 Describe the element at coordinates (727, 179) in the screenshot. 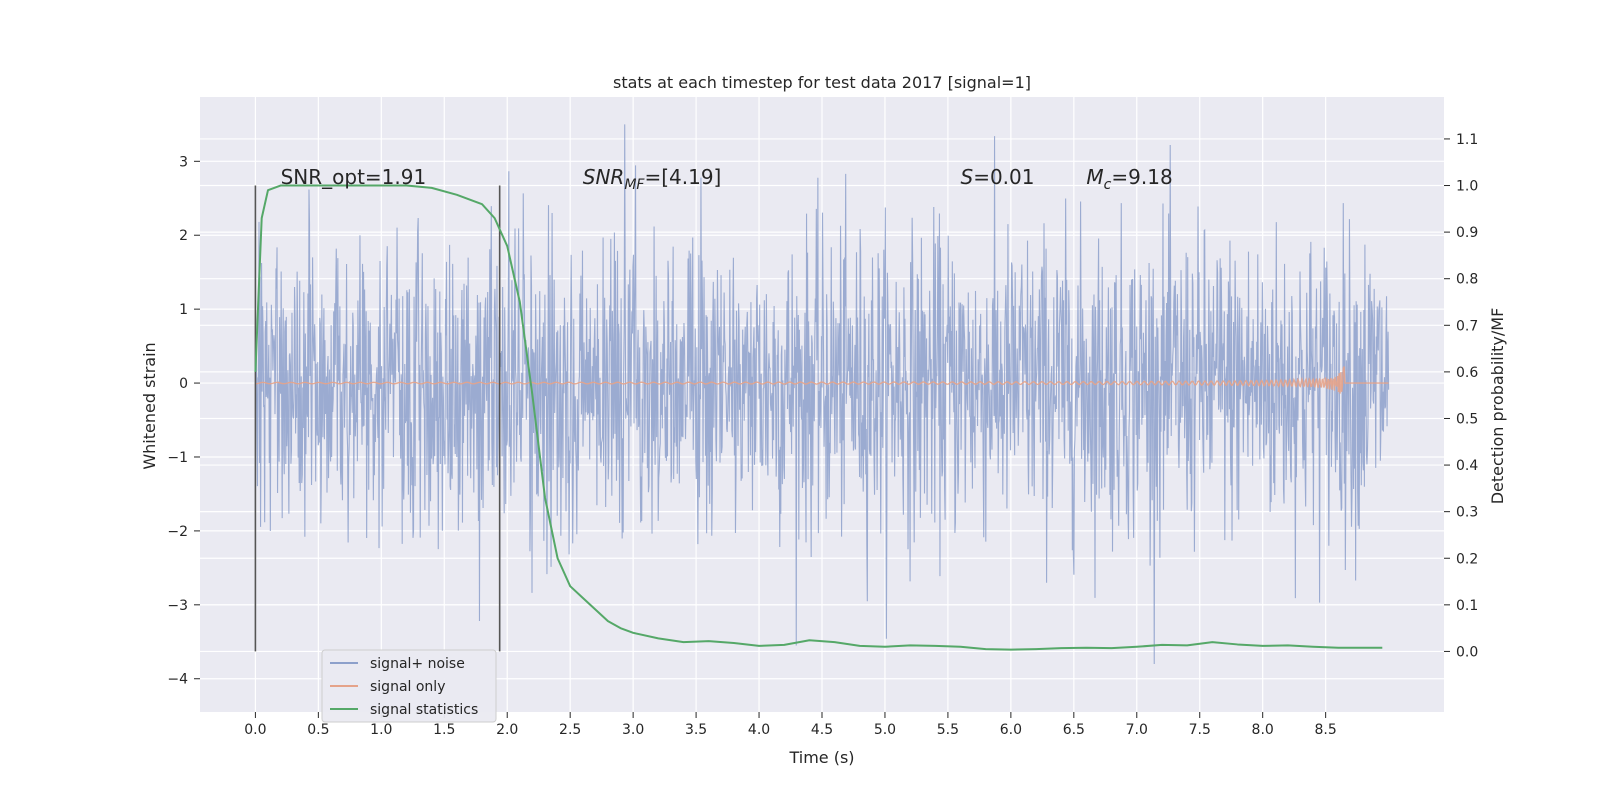

I see `annotations: SNR_opt=1.91 SNRMF=[4.19] S=0.01 Mc=9.18` at that location.